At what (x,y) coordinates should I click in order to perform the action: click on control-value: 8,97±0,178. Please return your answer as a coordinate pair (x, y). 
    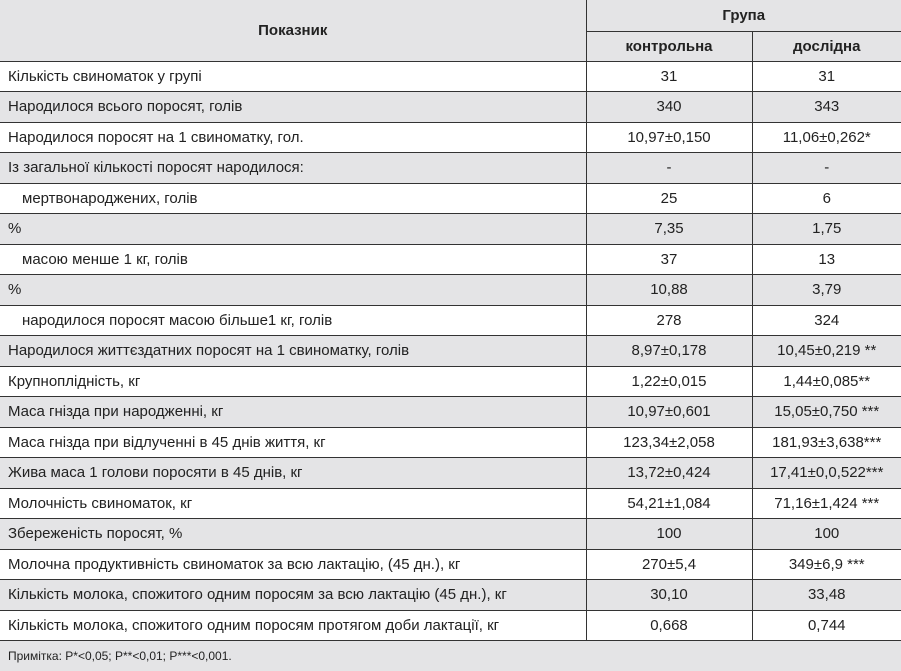
    Looking at the image, I should click on (668, 351).